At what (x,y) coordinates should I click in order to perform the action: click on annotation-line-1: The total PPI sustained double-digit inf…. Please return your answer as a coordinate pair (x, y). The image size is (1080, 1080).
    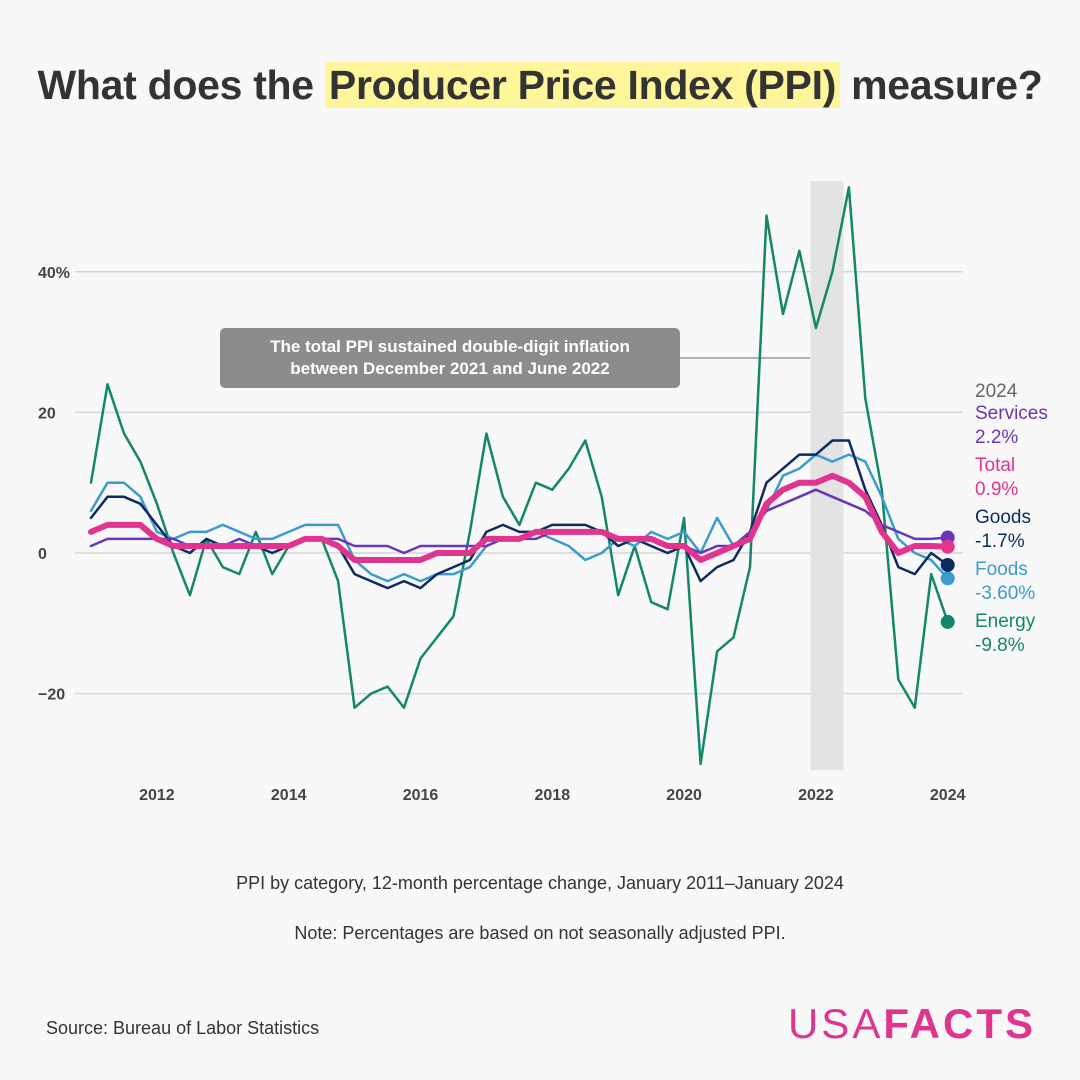
    Looking at the image, I should click on (450, 346).